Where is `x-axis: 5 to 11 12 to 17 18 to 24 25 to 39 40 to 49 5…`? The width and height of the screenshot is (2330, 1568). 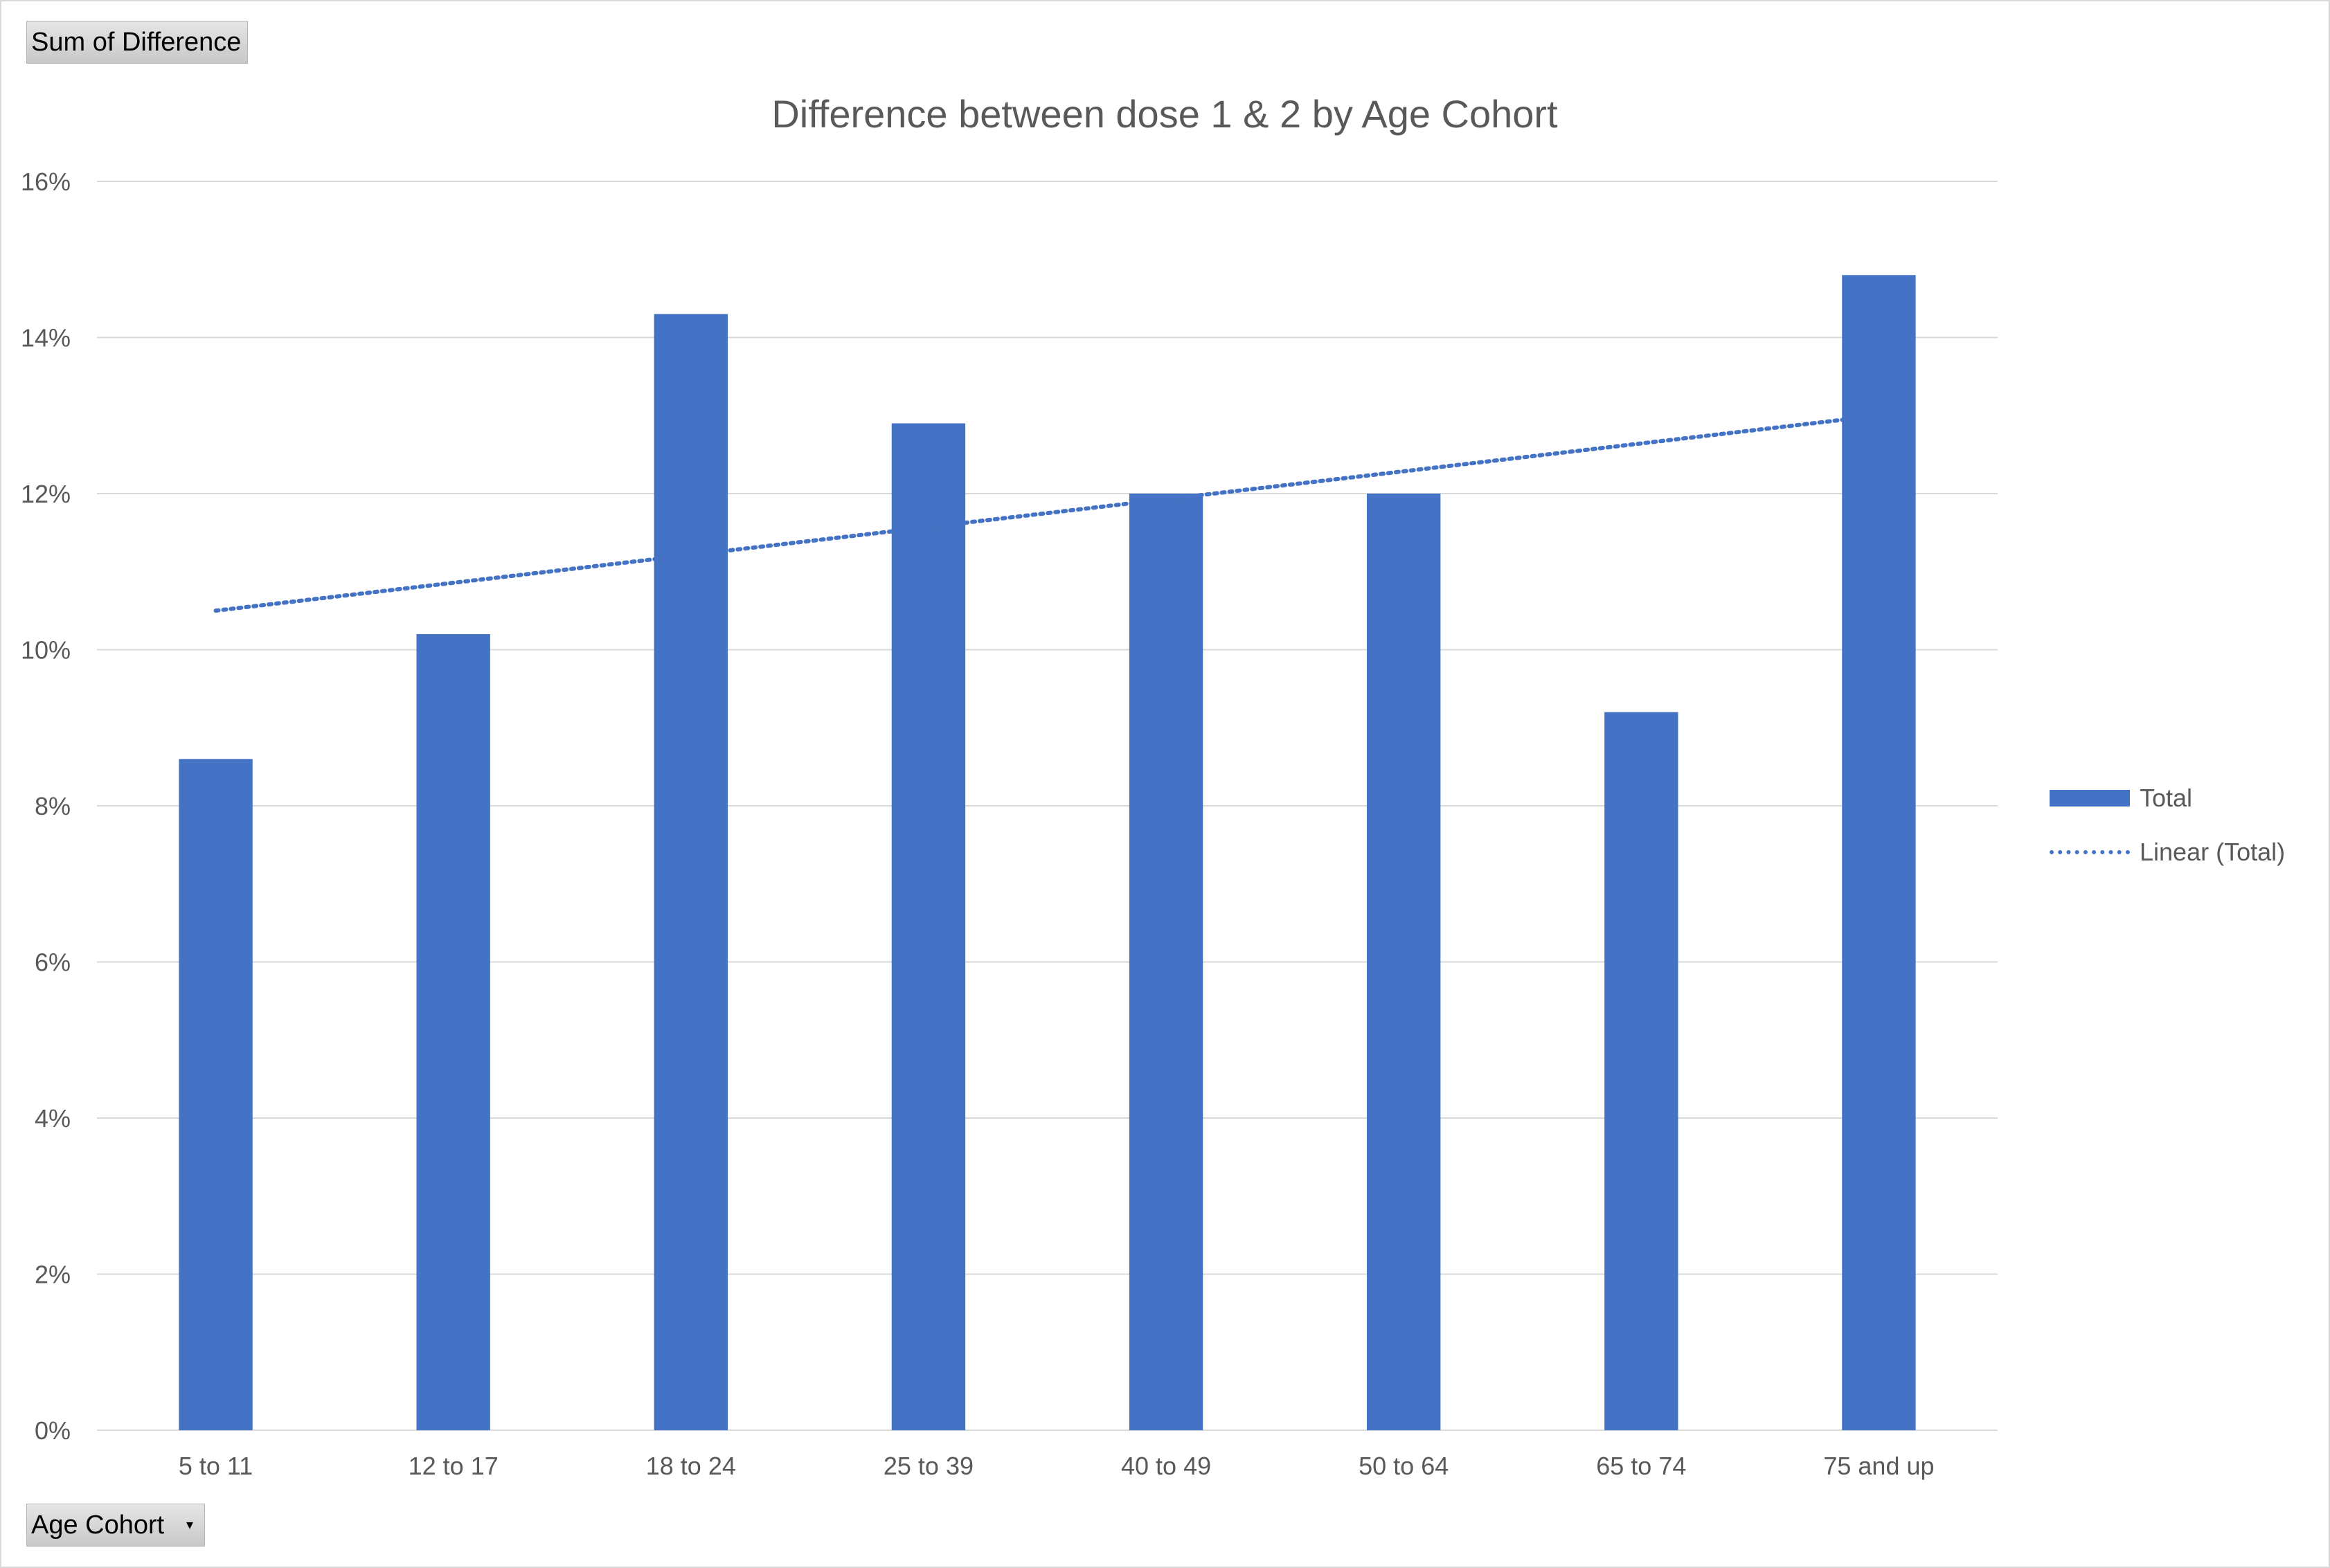 x-axis: 5 to 11 12 to 17 18 to 24 25 to 39 40 to 49 5… is located at coordinates (1057, 1466).